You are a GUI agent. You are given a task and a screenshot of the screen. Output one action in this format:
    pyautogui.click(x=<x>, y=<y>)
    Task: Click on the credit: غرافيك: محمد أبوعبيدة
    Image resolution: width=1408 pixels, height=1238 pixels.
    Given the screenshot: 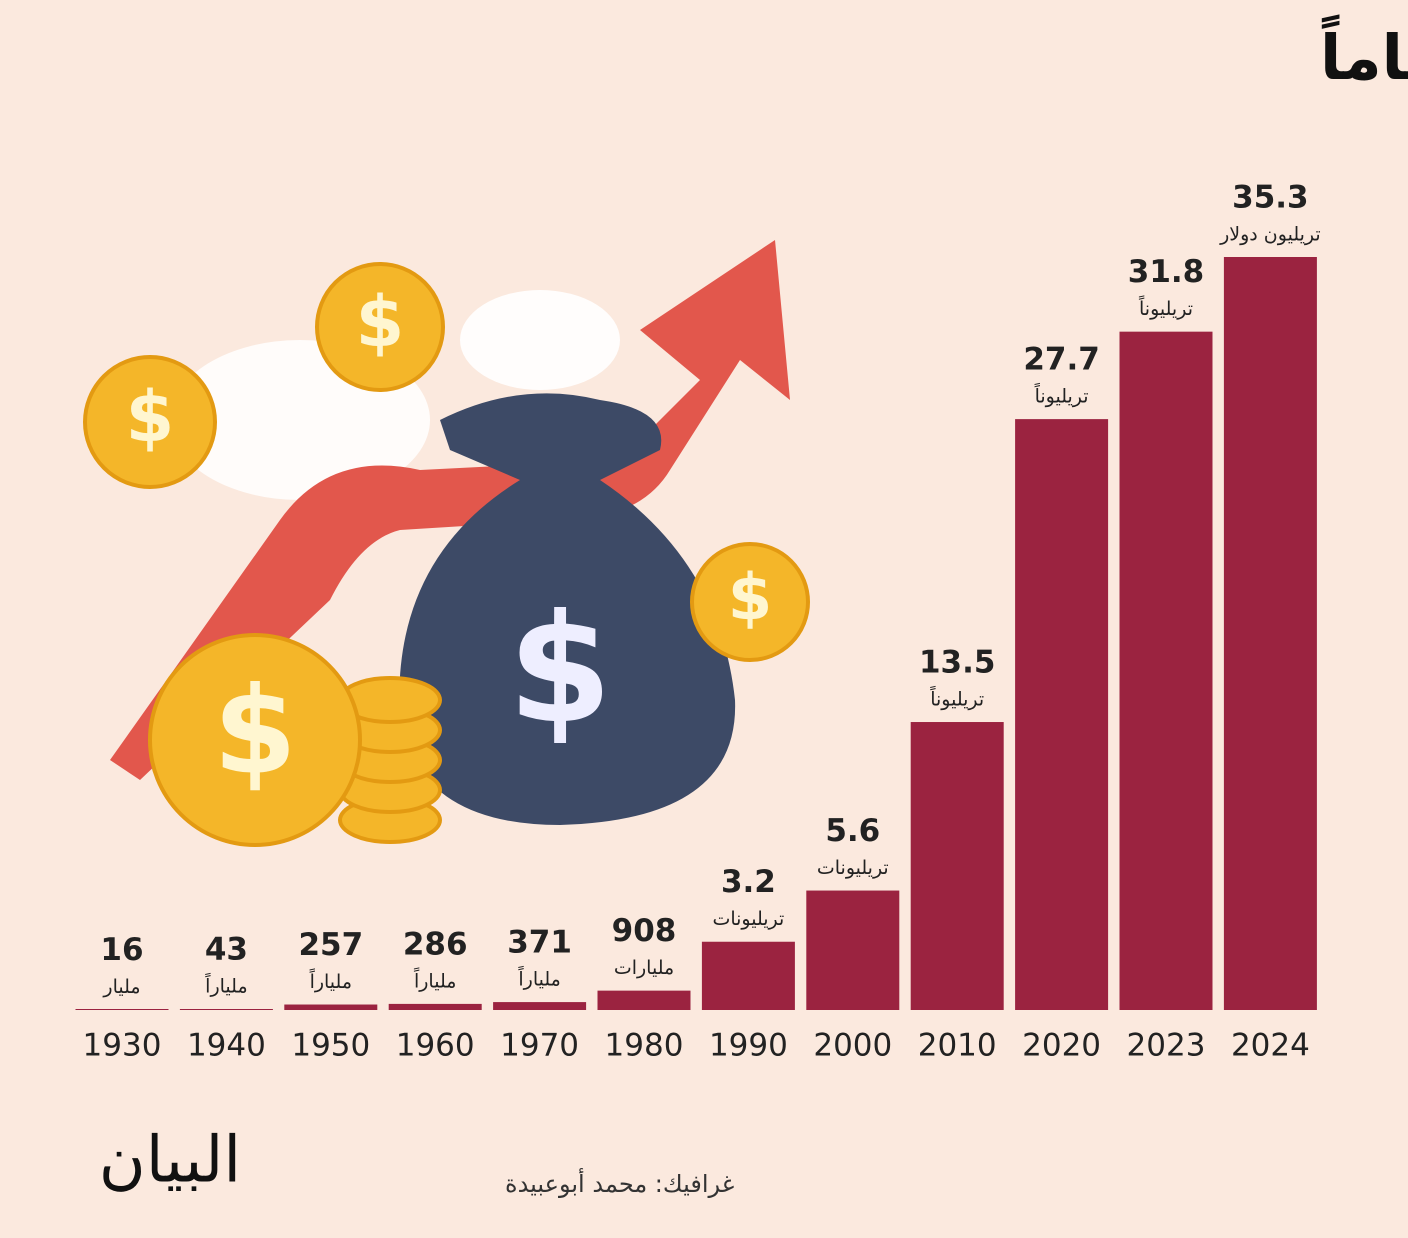 What is the action you would take?
    pyautogui.click(x=619, y=1183)
    